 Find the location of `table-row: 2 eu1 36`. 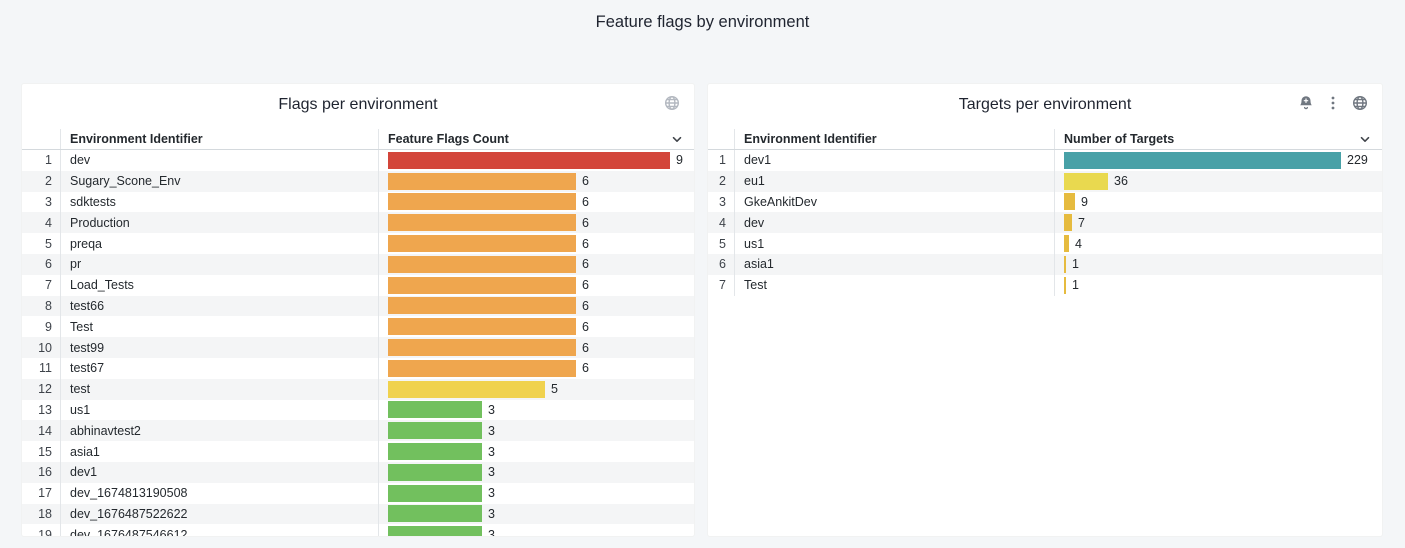

table-row: 2 eu1 36 is located at coordinates (1045, 181).